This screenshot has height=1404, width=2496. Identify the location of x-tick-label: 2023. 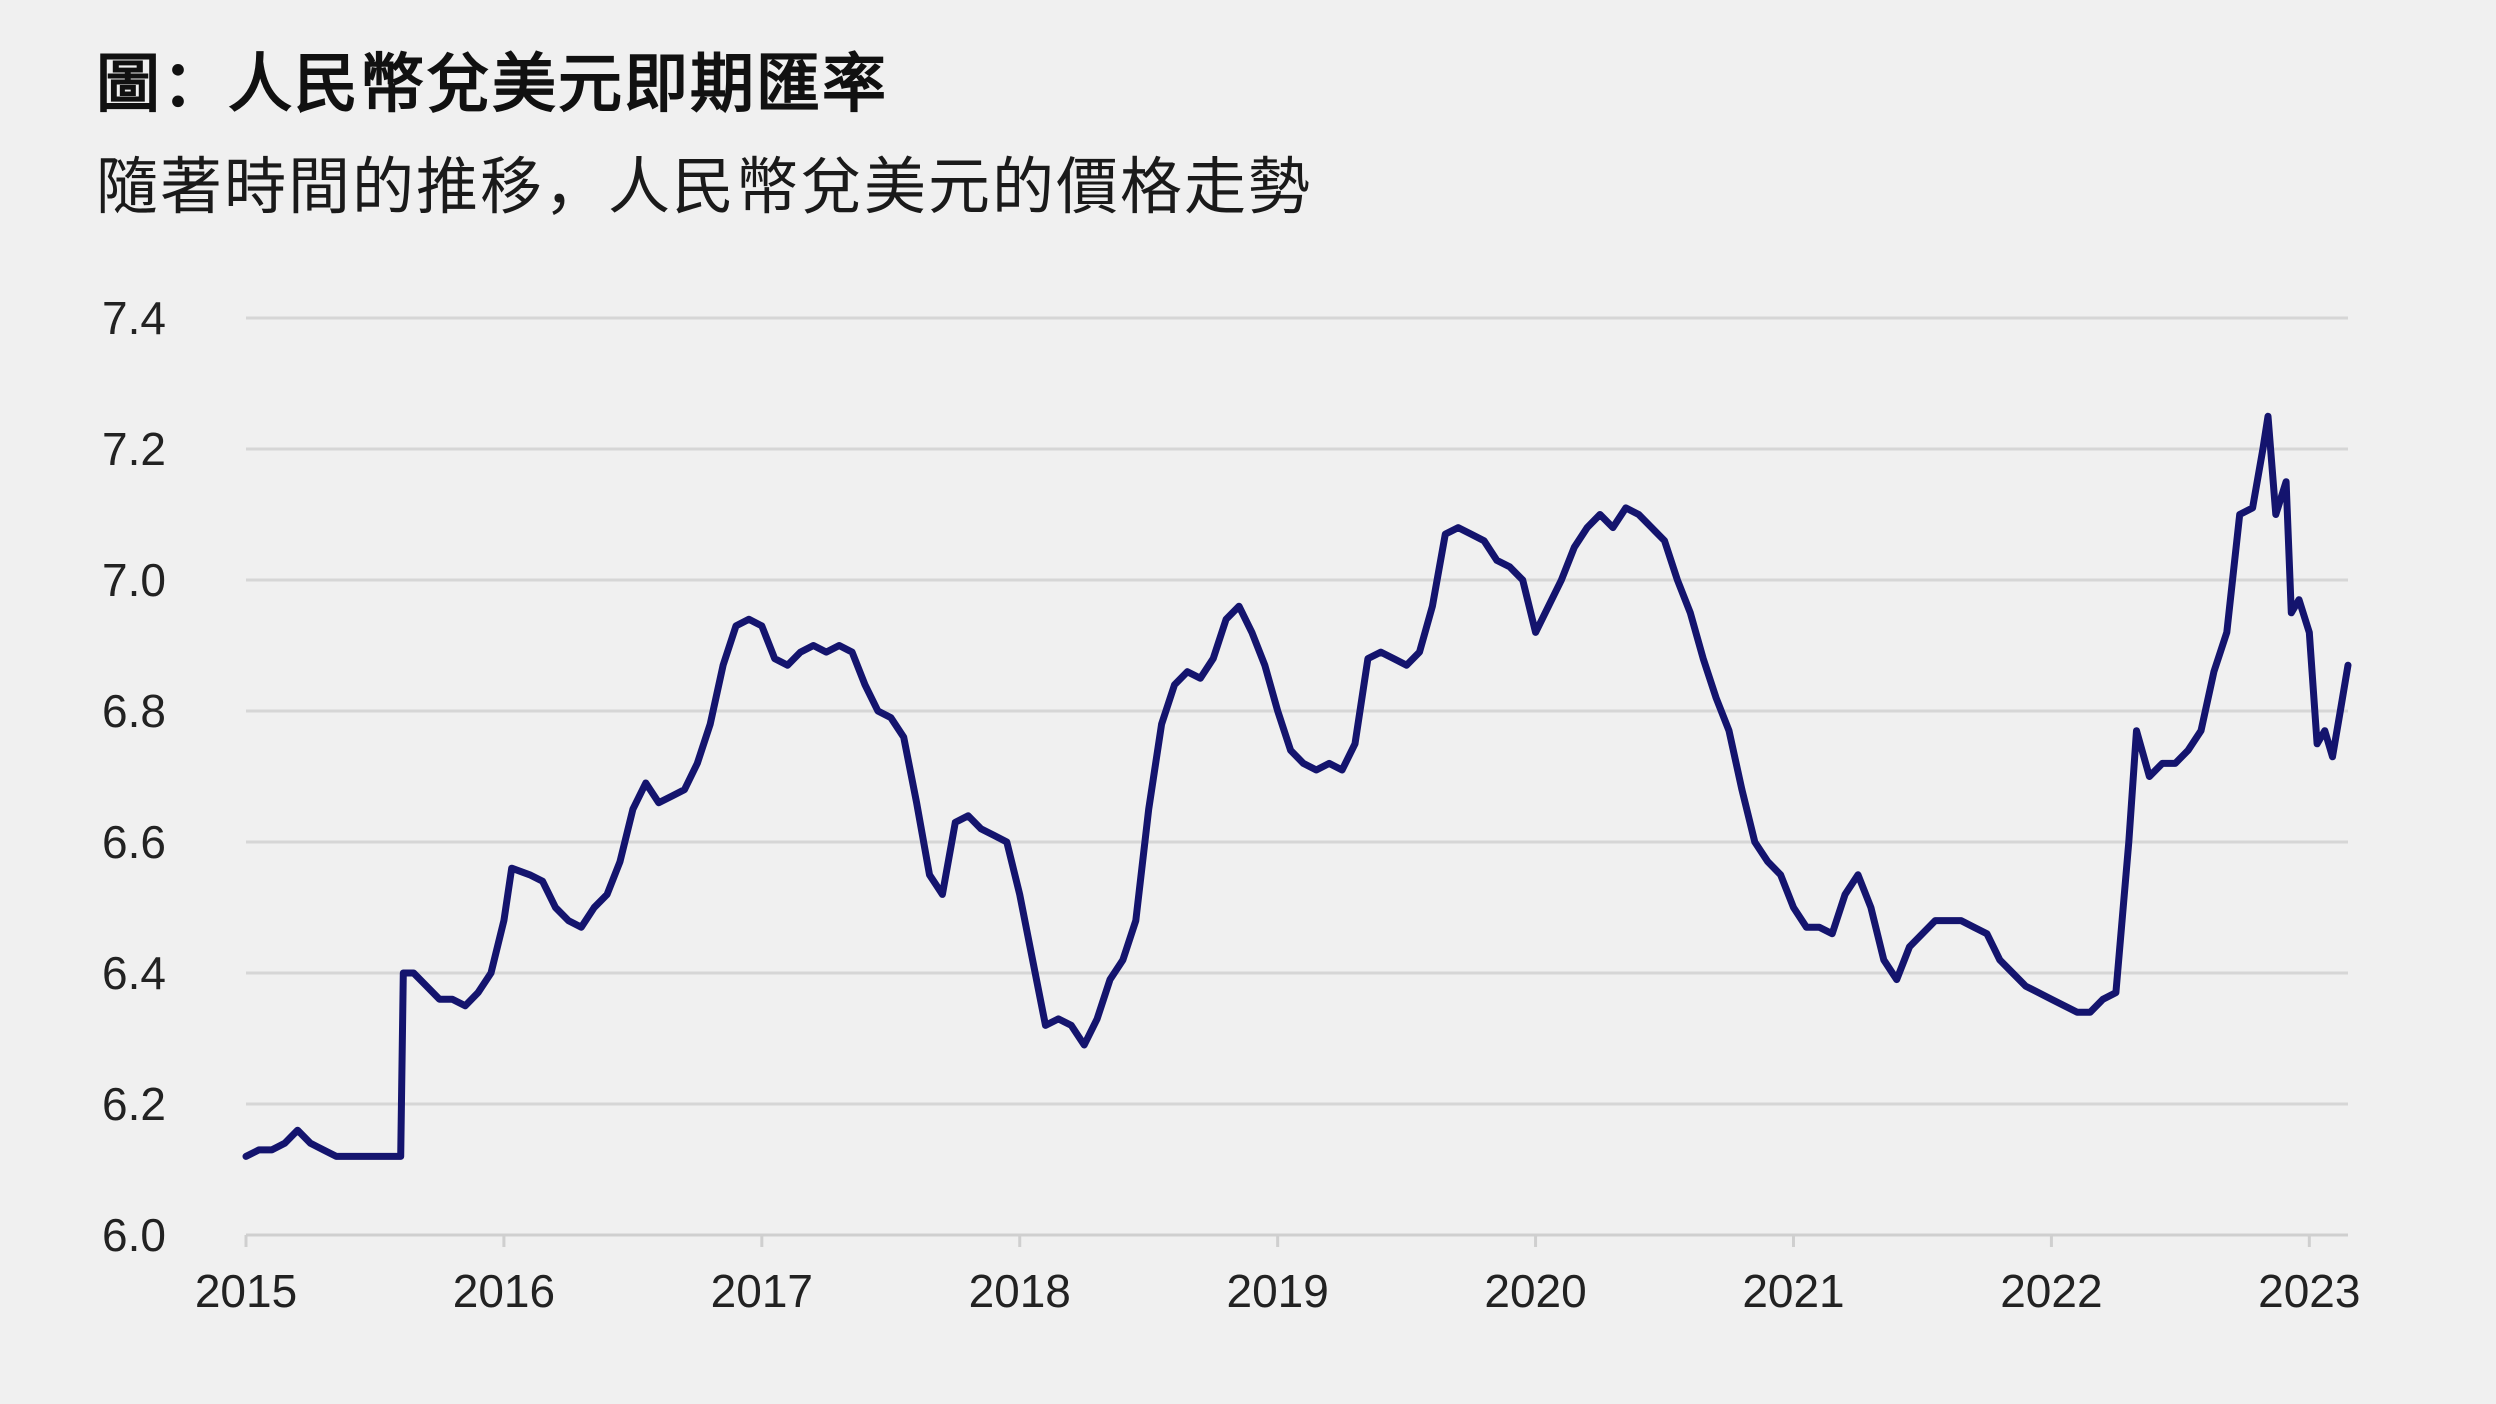
(2309, 1291).